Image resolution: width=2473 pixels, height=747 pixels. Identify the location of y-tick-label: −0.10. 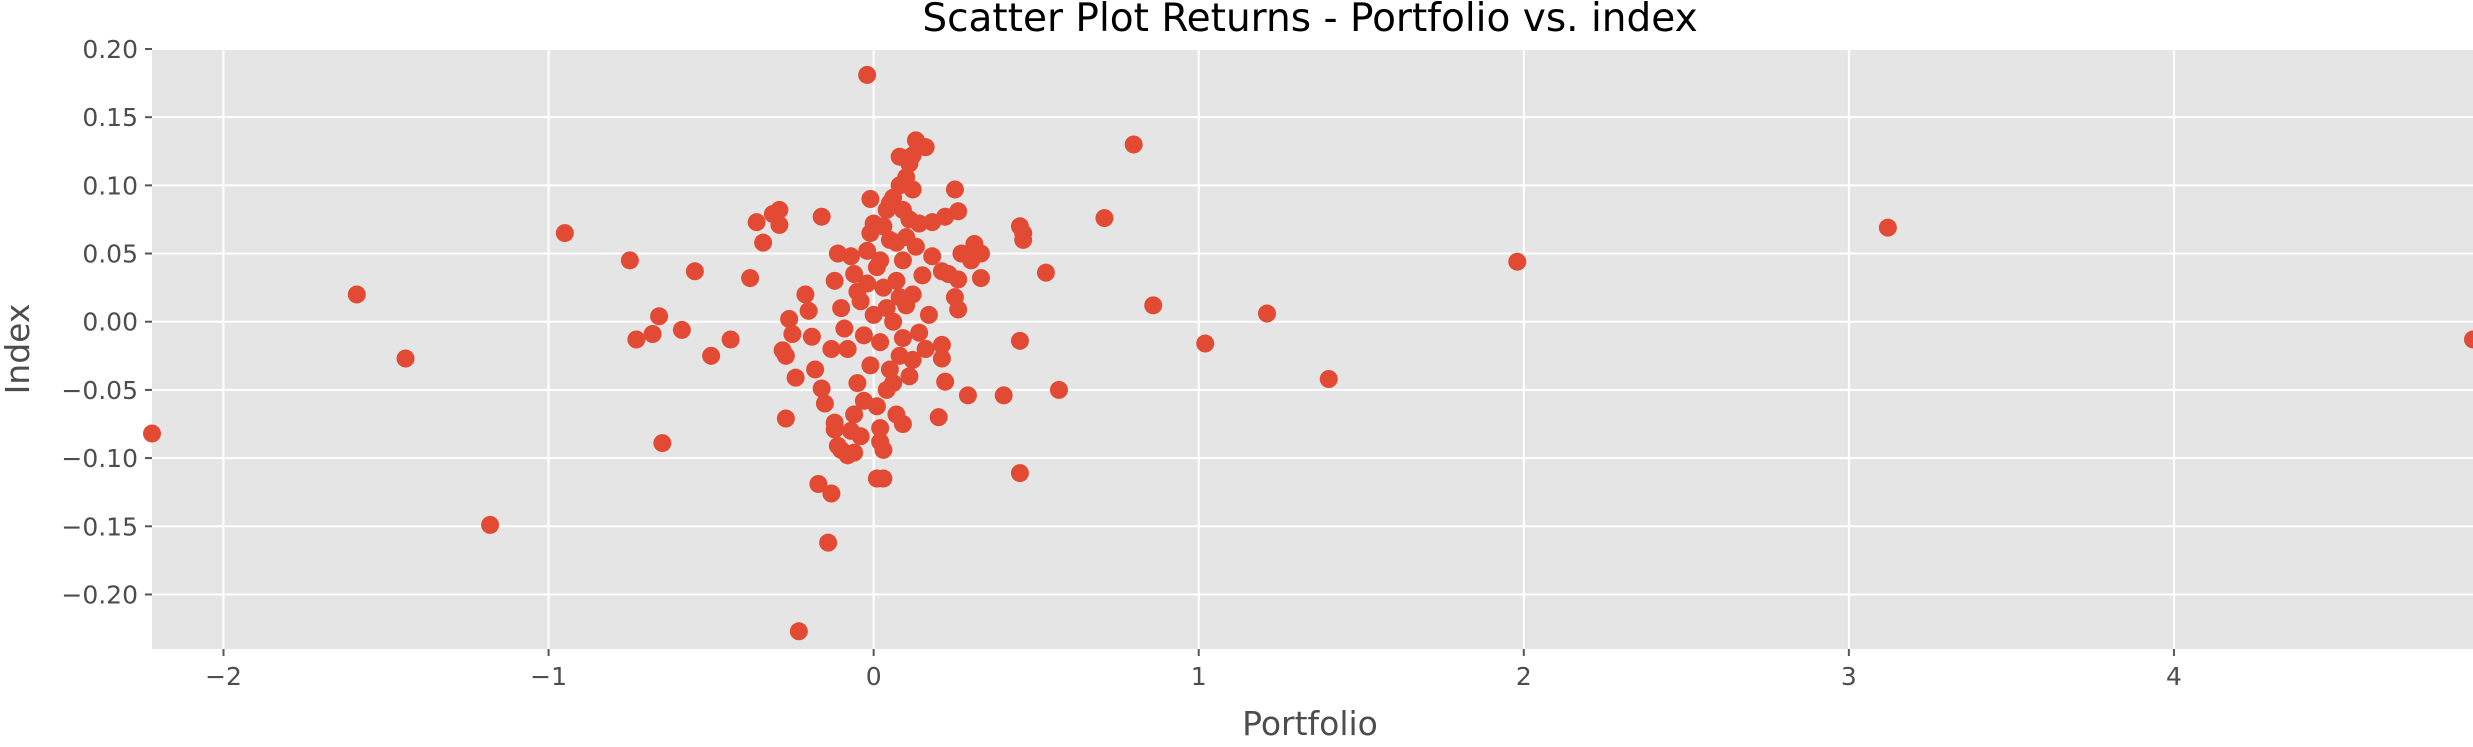
(99, 458).